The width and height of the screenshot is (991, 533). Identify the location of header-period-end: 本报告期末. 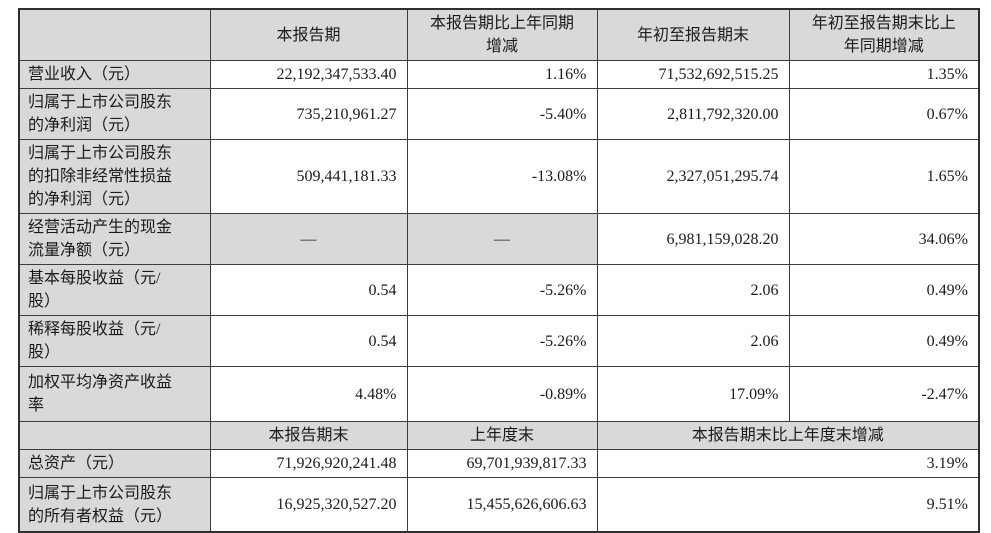
(308, 435).